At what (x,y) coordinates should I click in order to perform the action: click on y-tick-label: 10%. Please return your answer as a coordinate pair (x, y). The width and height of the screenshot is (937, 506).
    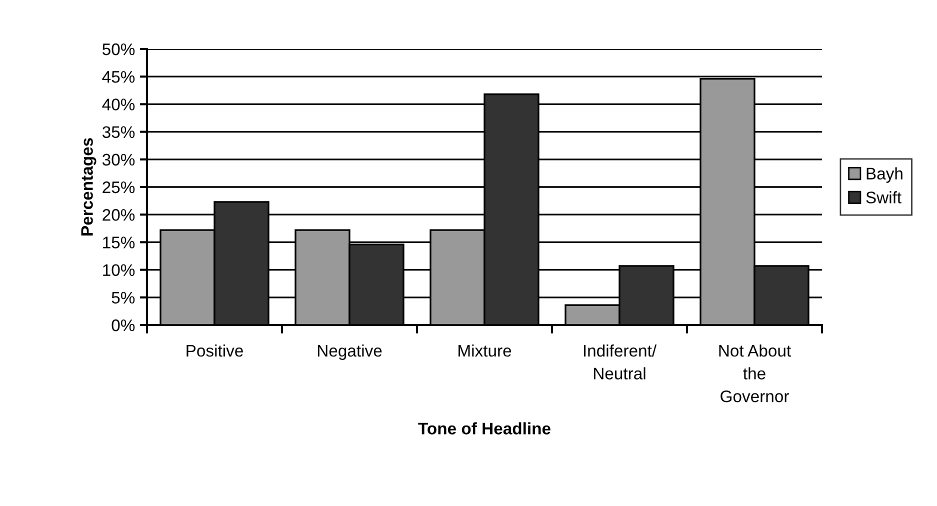
    Looking at the image, I should click on (119, 270).